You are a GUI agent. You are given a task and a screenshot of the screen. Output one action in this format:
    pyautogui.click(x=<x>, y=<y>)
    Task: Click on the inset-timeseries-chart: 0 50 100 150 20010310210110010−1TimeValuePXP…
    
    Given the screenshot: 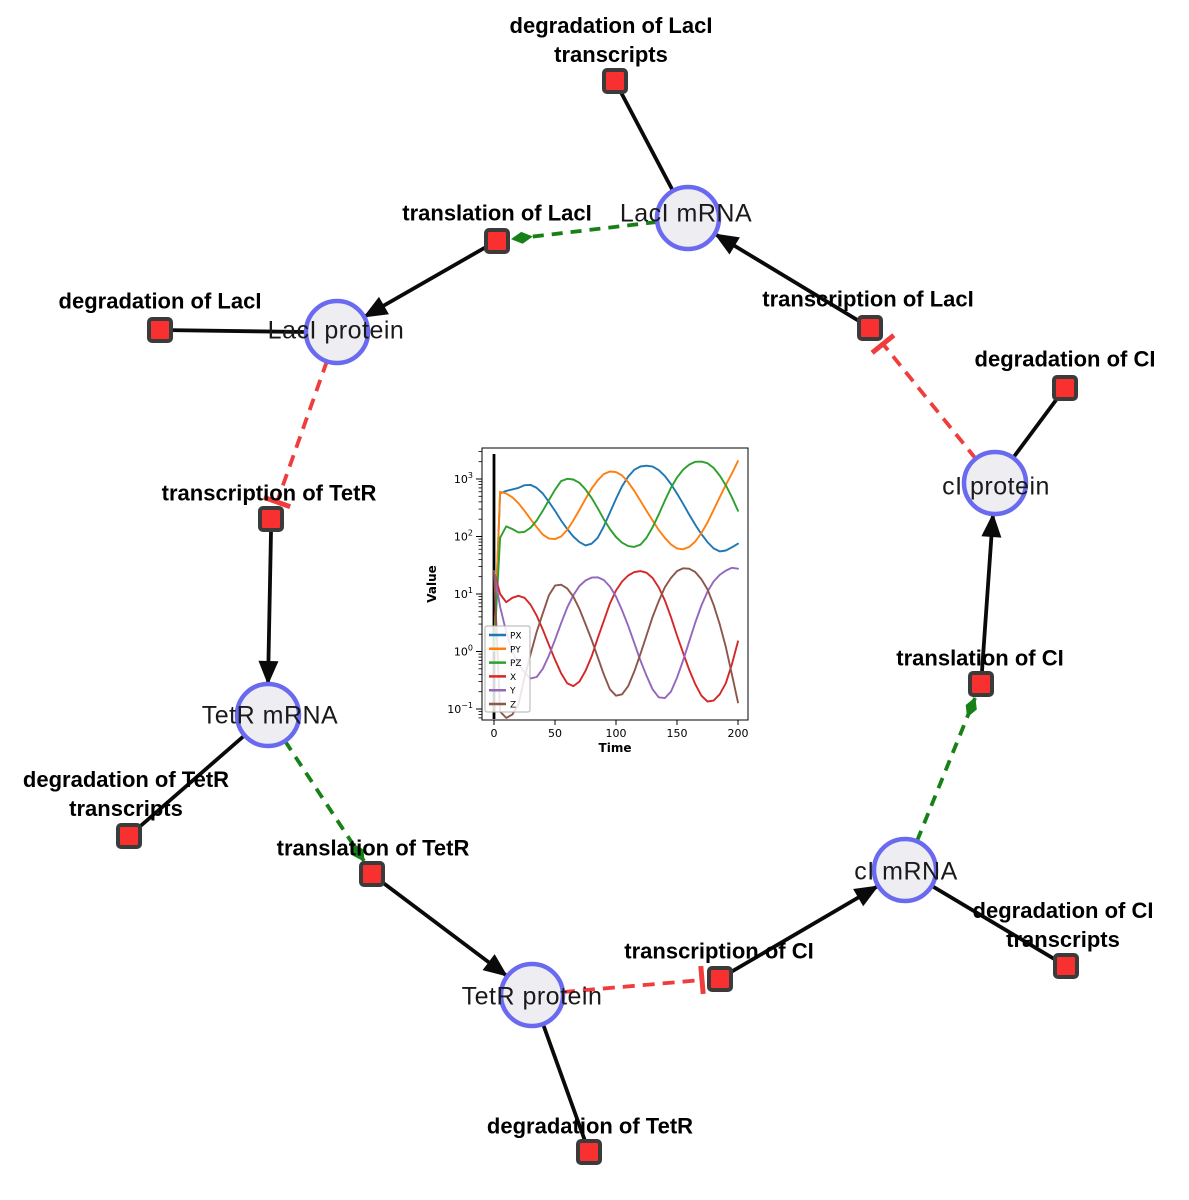 What is the action you would take?
    pyautogui.click(x=597, y=595)
    